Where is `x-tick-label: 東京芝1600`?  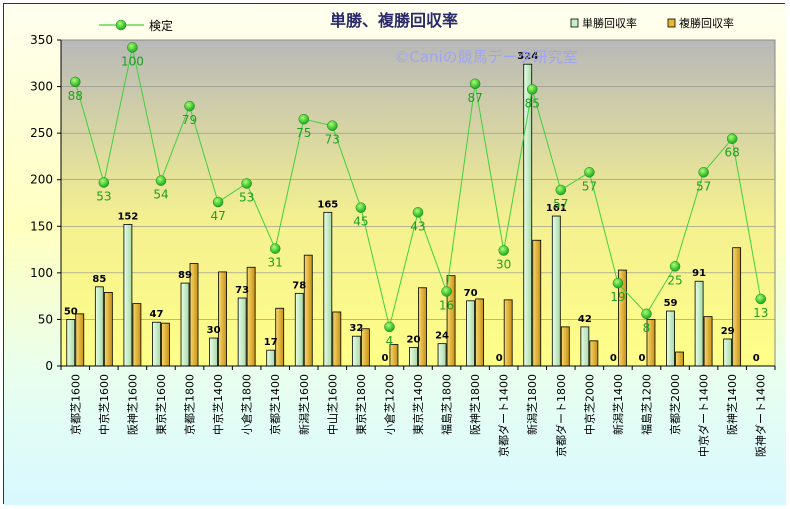 x-tick-label: 東京芝1600 is located at coordinates (161, 404).